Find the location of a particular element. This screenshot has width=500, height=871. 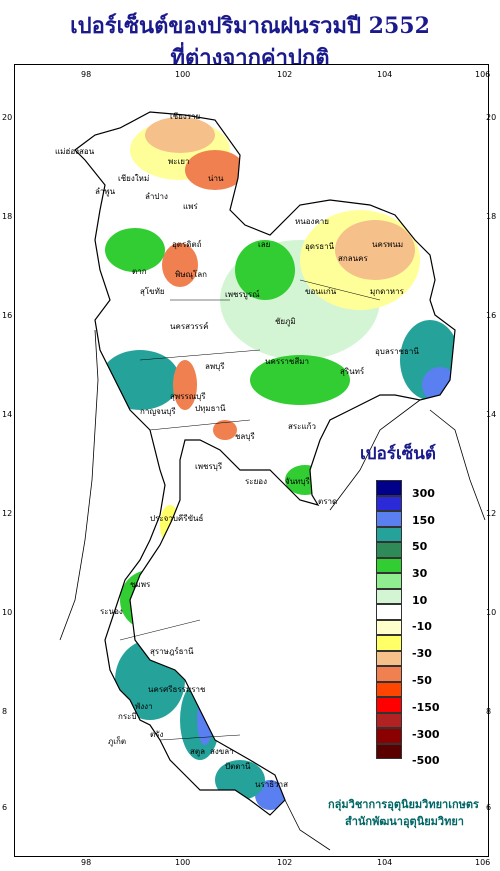

province-label: สุรินทร์ is located at coordinates (352, 371).